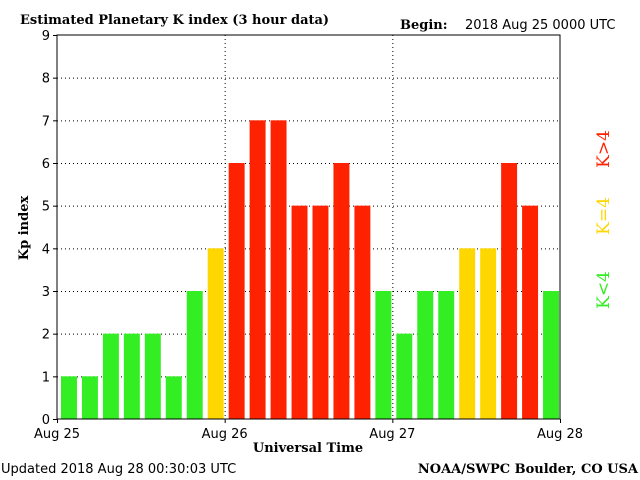  What do you see at coordinates (540, 25) in the screenshot?
I see `begin-value: 2018 Aug 25 0000 UTC` at bounding box center [540, 25].